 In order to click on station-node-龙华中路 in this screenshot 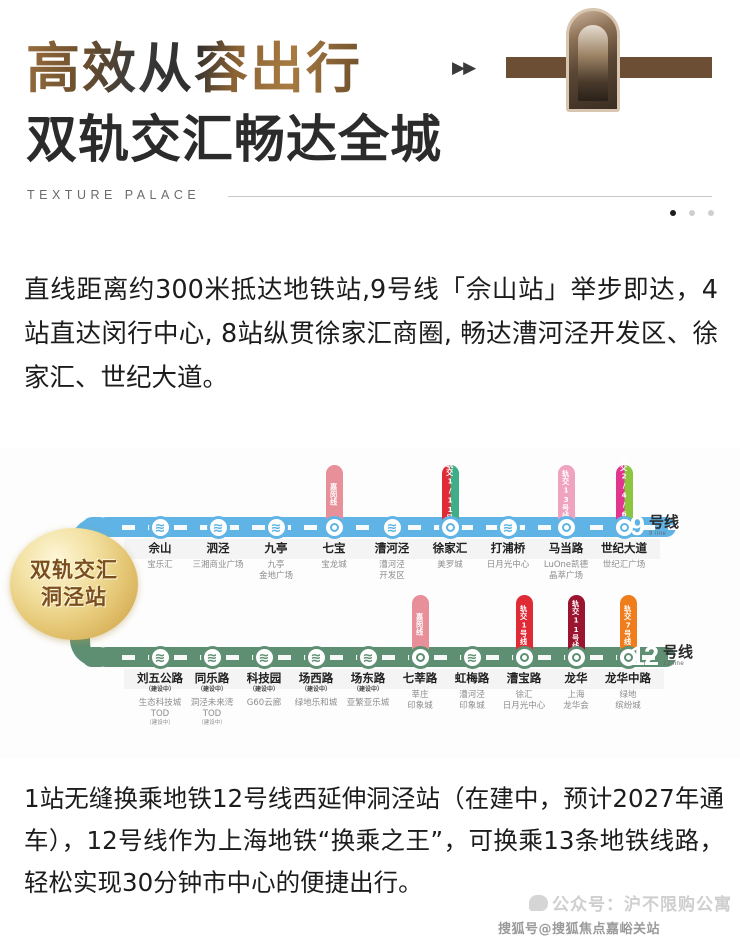, I will do `click(628, 657)`.